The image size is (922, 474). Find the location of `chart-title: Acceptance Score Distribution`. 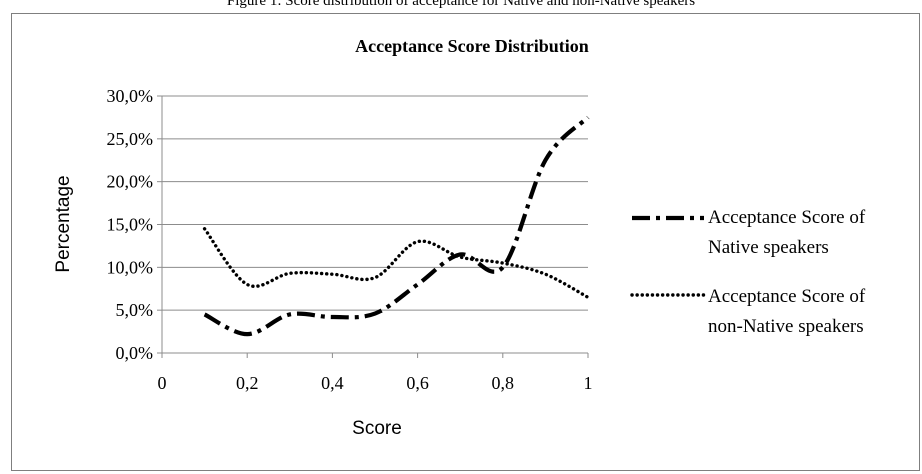

chart-title: Acceptance Score Distribution is located at coordinates (472, 46).